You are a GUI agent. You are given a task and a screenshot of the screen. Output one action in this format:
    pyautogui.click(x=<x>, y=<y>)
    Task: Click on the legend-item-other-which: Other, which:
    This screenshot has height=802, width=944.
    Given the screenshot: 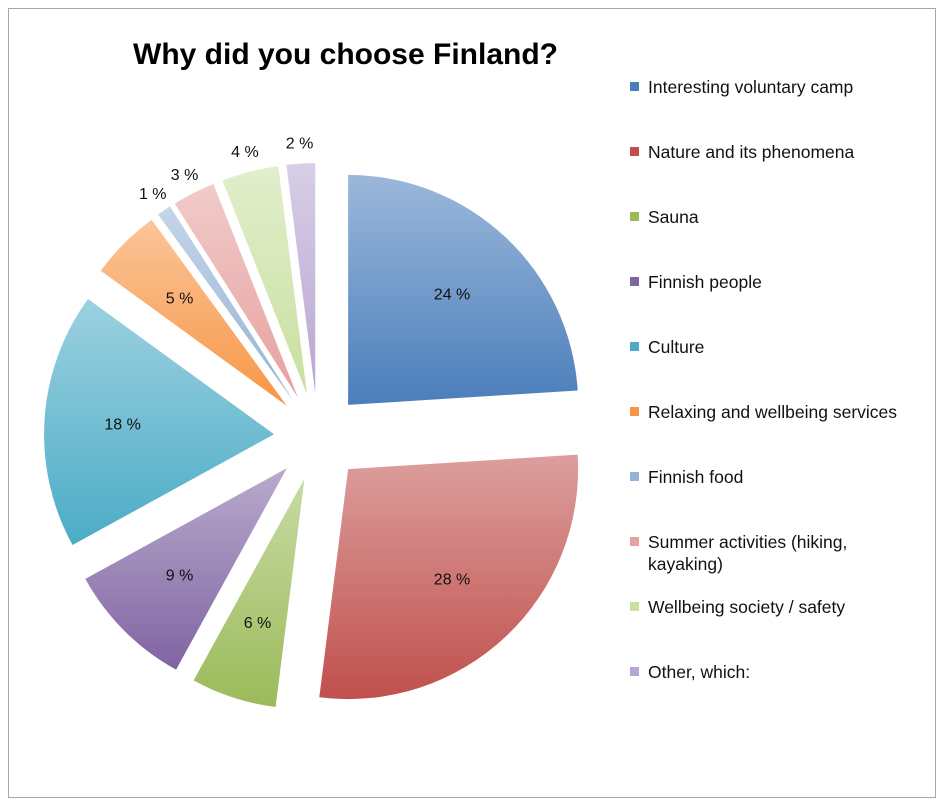 What is the action you would take?
    pyautogui.click(x=690, y=672)
    